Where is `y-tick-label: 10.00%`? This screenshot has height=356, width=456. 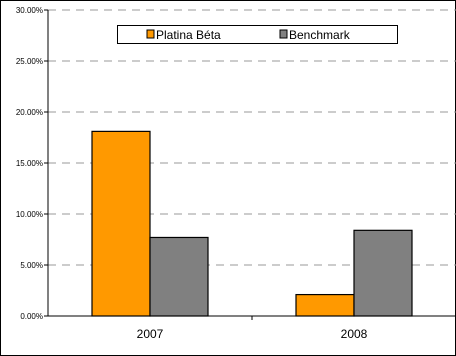
y-tick-label: 10.00% is located at coordinates (29, 214).